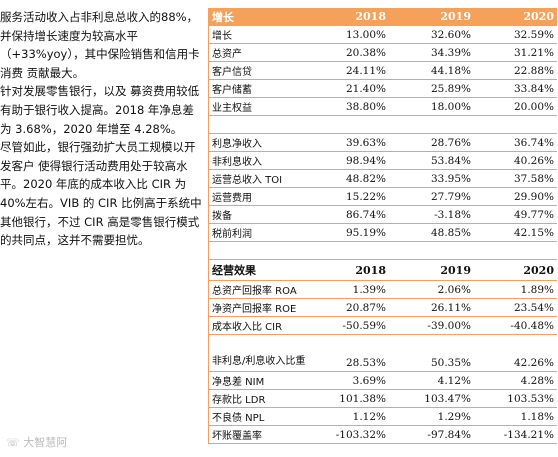 The height and width of the screenshot is (457, 558). What do you see at coordinates (515, 416) in the screenshot?
I see `table-cell: 1.18%` at bounding box center [515, 416].